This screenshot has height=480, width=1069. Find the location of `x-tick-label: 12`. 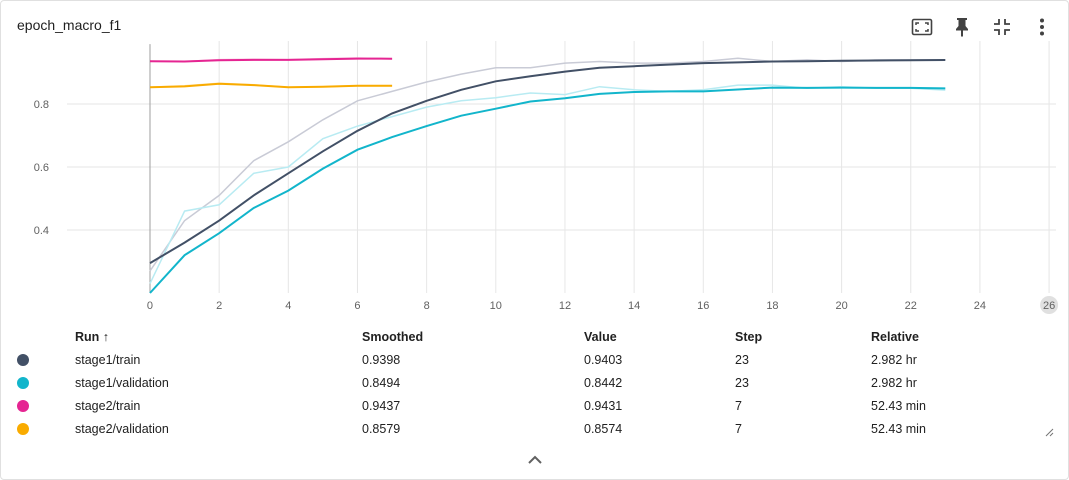

x-tick-label: 12 is located at coordinates (565, 306).